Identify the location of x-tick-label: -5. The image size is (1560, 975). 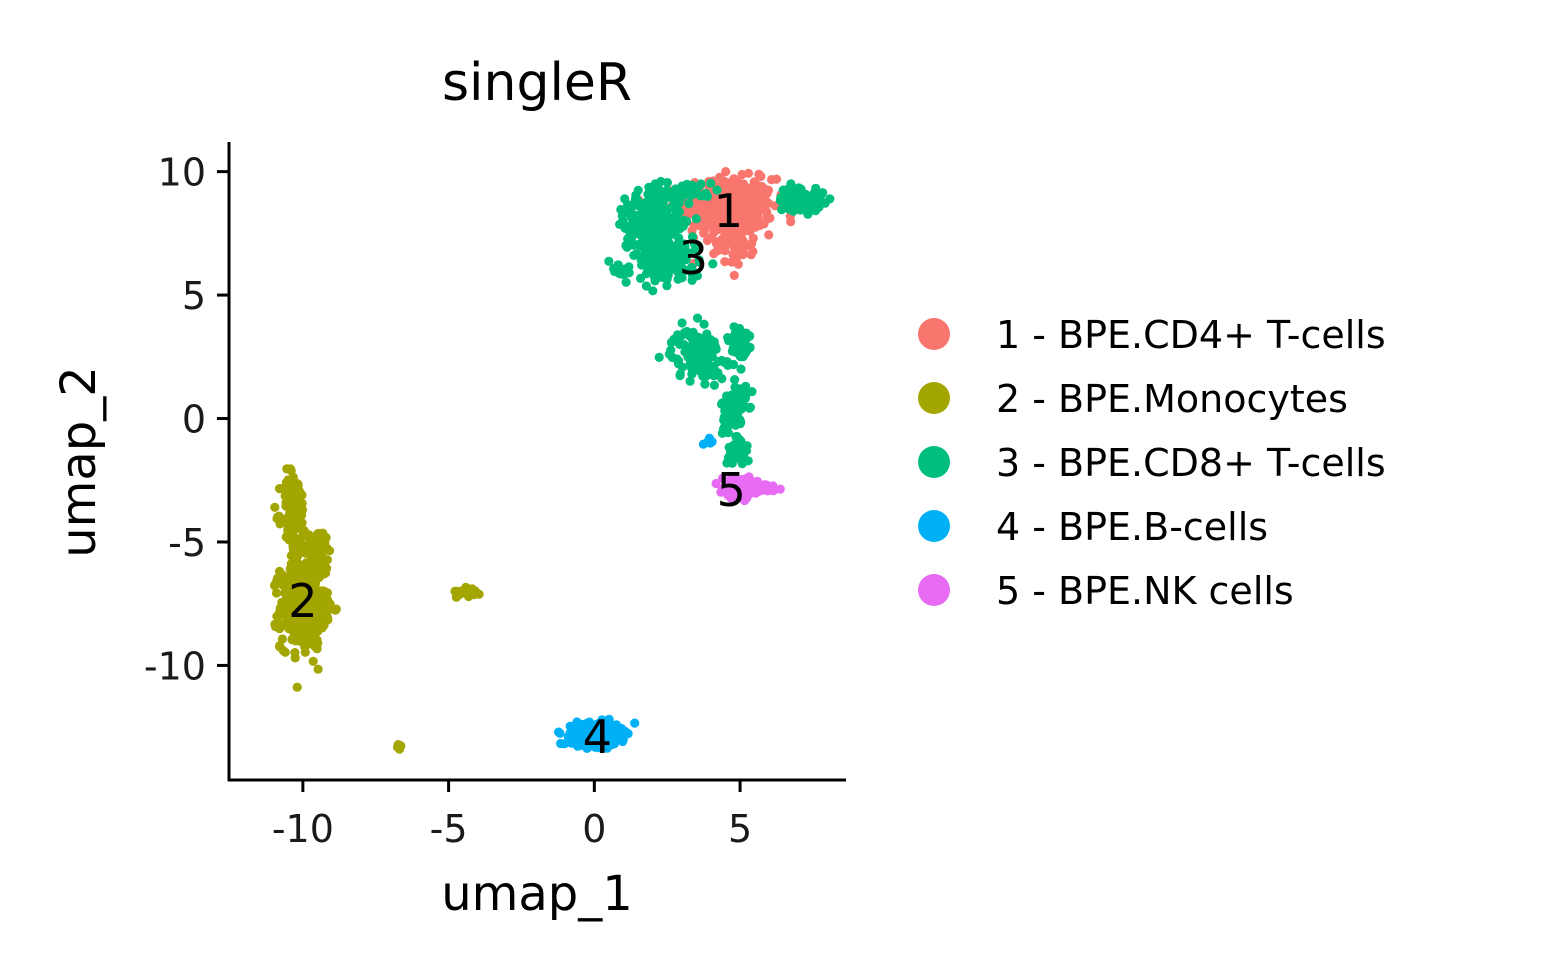
(449, 829).